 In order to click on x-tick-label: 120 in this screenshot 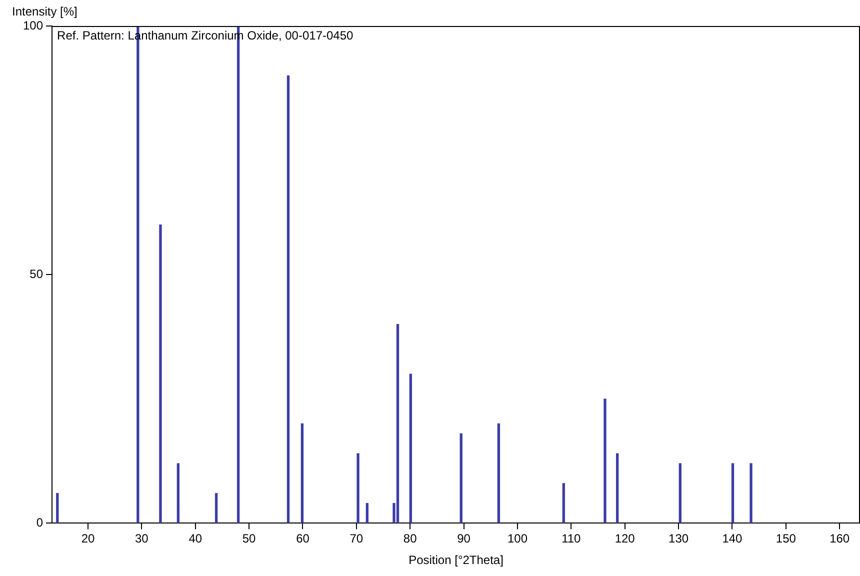, I will do `click(625, 539)`.